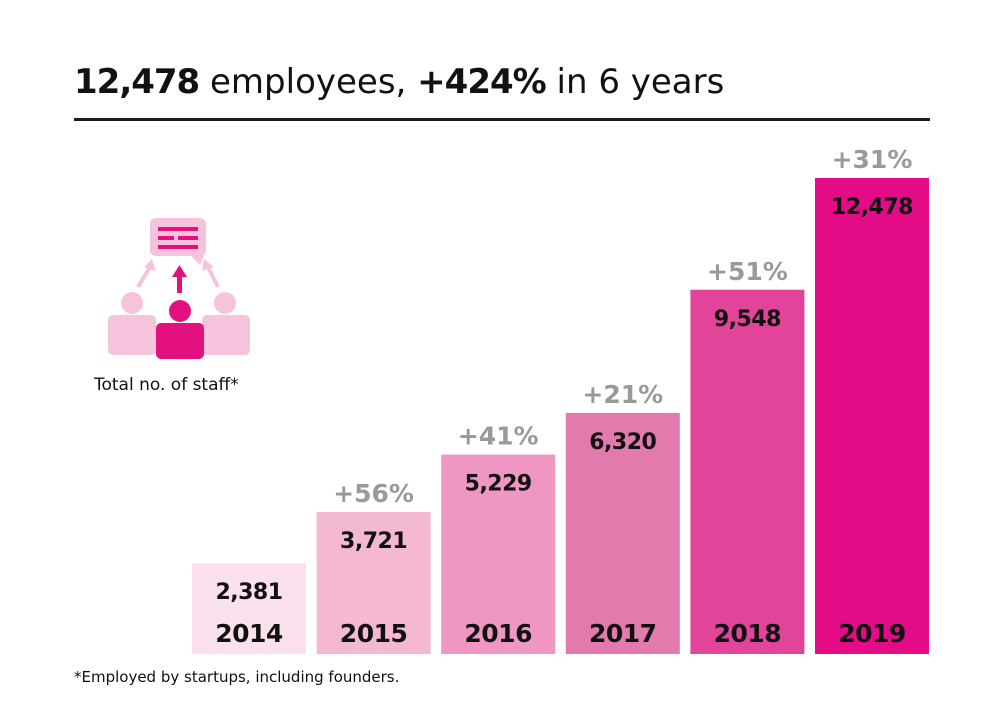  I want to click on bar-value-label: 2,381, so click(248, 592).